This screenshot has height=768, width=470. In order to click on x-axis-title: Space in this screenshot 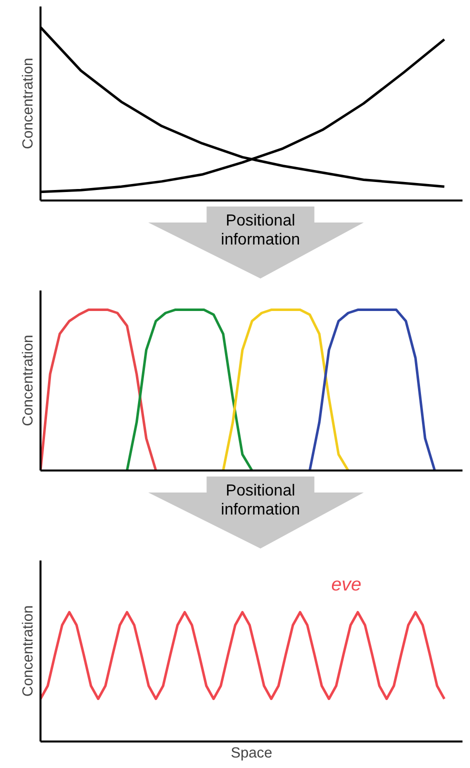, I will do `click(251, 754)`.